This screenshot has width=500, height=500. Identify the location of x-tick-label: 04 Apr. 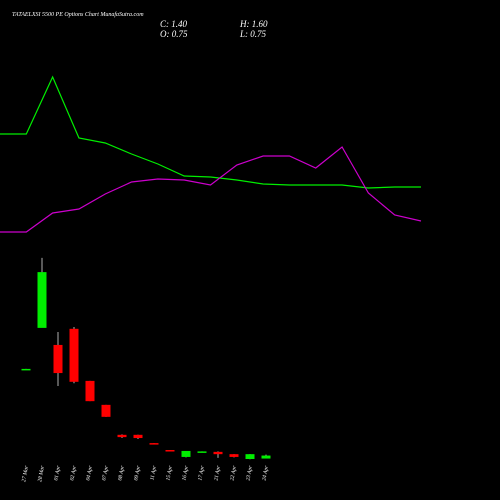
(89, 472).